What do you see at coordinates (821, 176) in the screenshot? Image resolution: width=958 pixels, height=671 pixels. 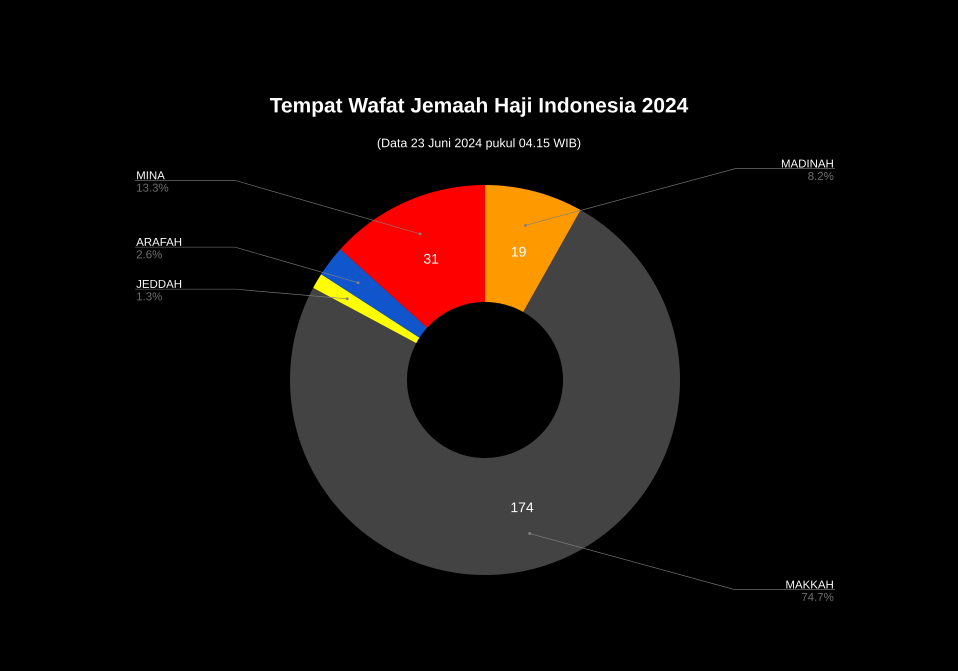 I see `text: 8.2%` at bounding box center [821, 176].